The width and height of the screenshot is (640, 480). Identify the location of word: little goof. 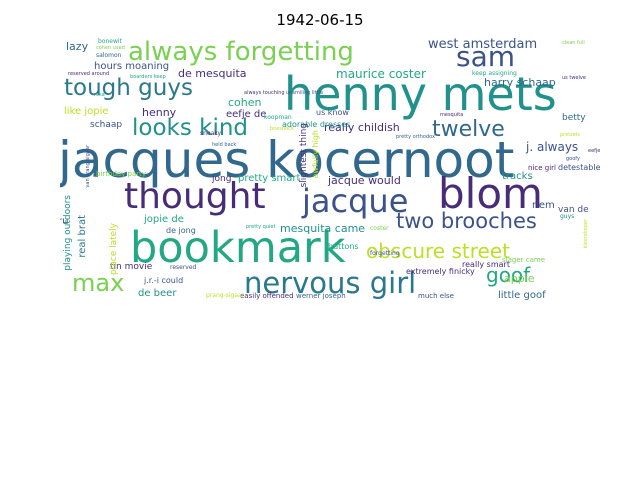
(522, 295).